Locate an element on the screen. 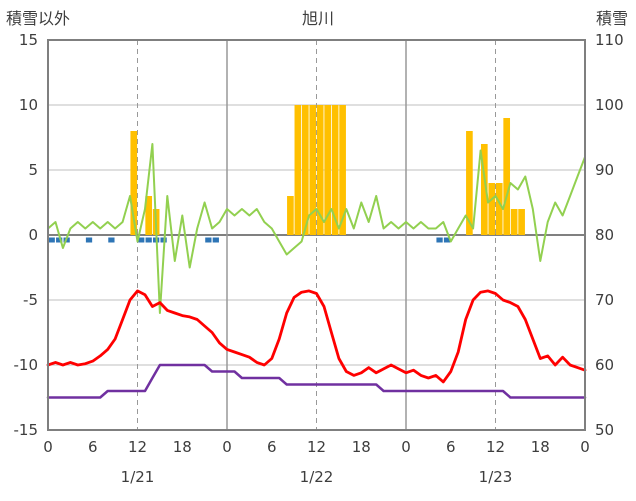 This screenshot has width=636, height=501. y-left-tick-label: 15 is located at coordinates (28, 40).